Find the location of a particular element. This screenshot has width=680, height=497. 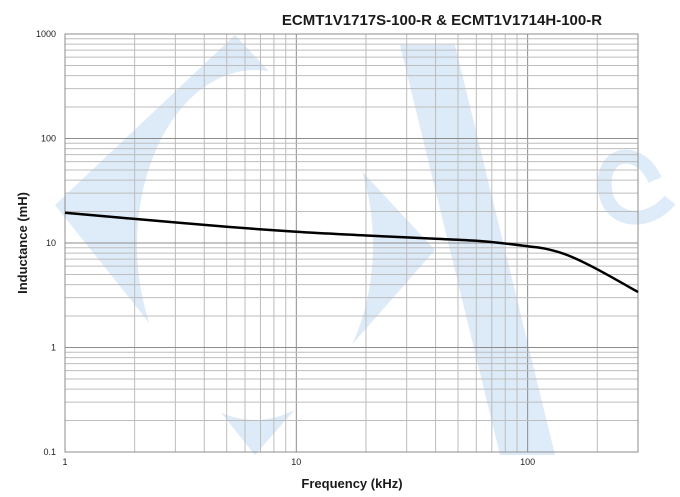

y-tick-label: 10 is located at coordinates (51, 243).